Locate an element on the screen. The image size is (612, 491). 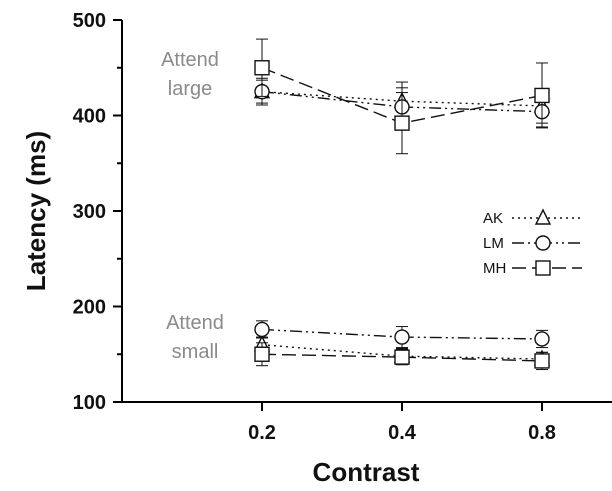
series-lm-small is located at coordinates (402, 334).